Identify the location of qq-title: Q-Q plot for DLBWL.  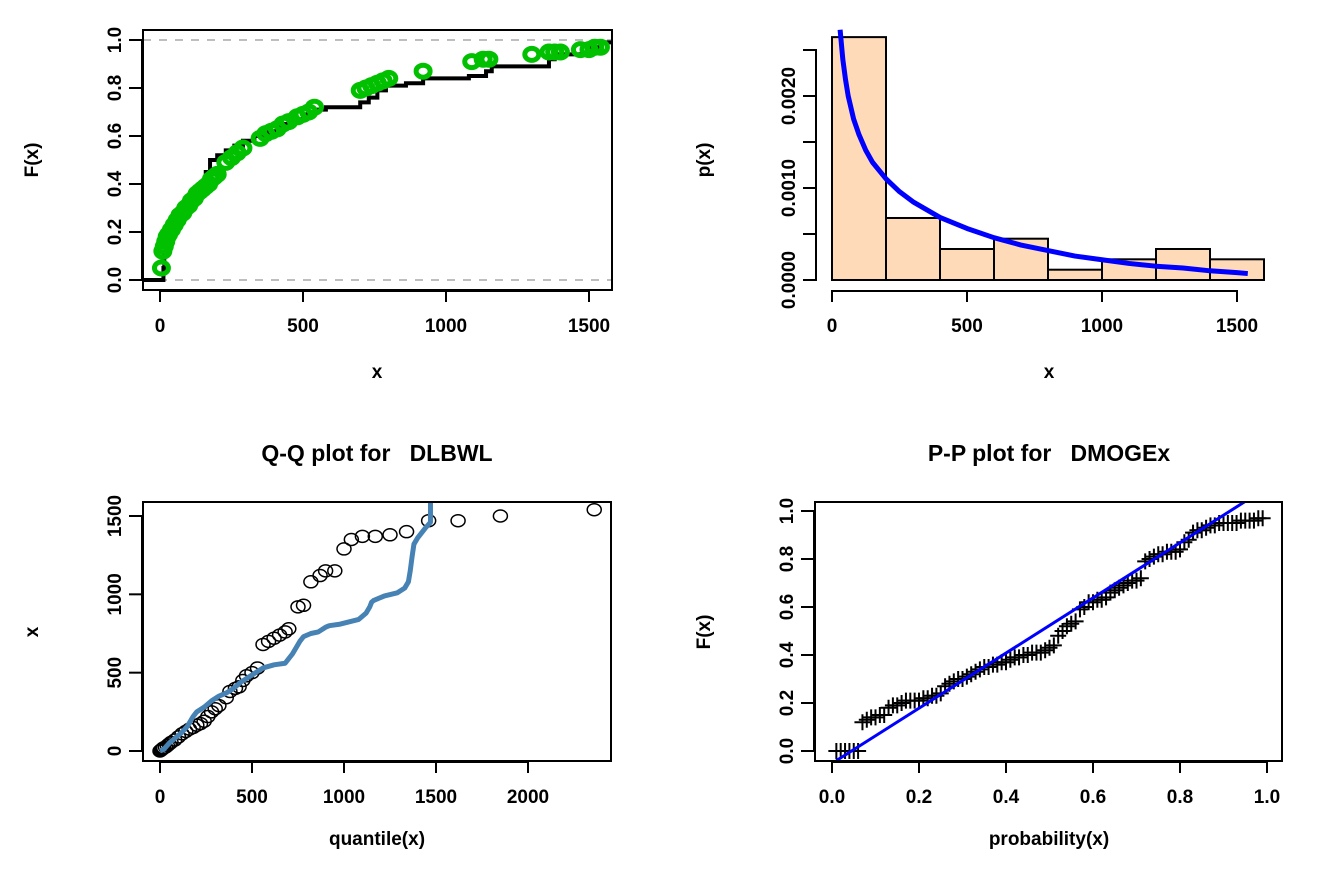
(376, 453).